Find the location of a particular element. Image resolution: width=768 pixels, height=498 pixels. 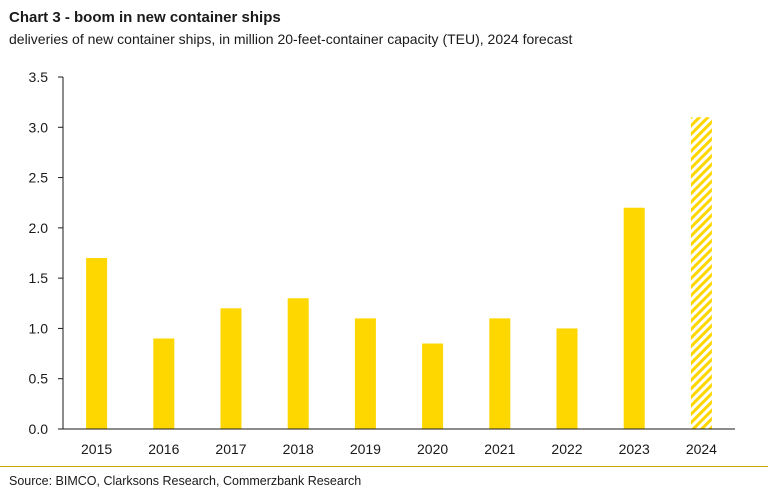

bar-2020 is located at coordinates (433, 386).